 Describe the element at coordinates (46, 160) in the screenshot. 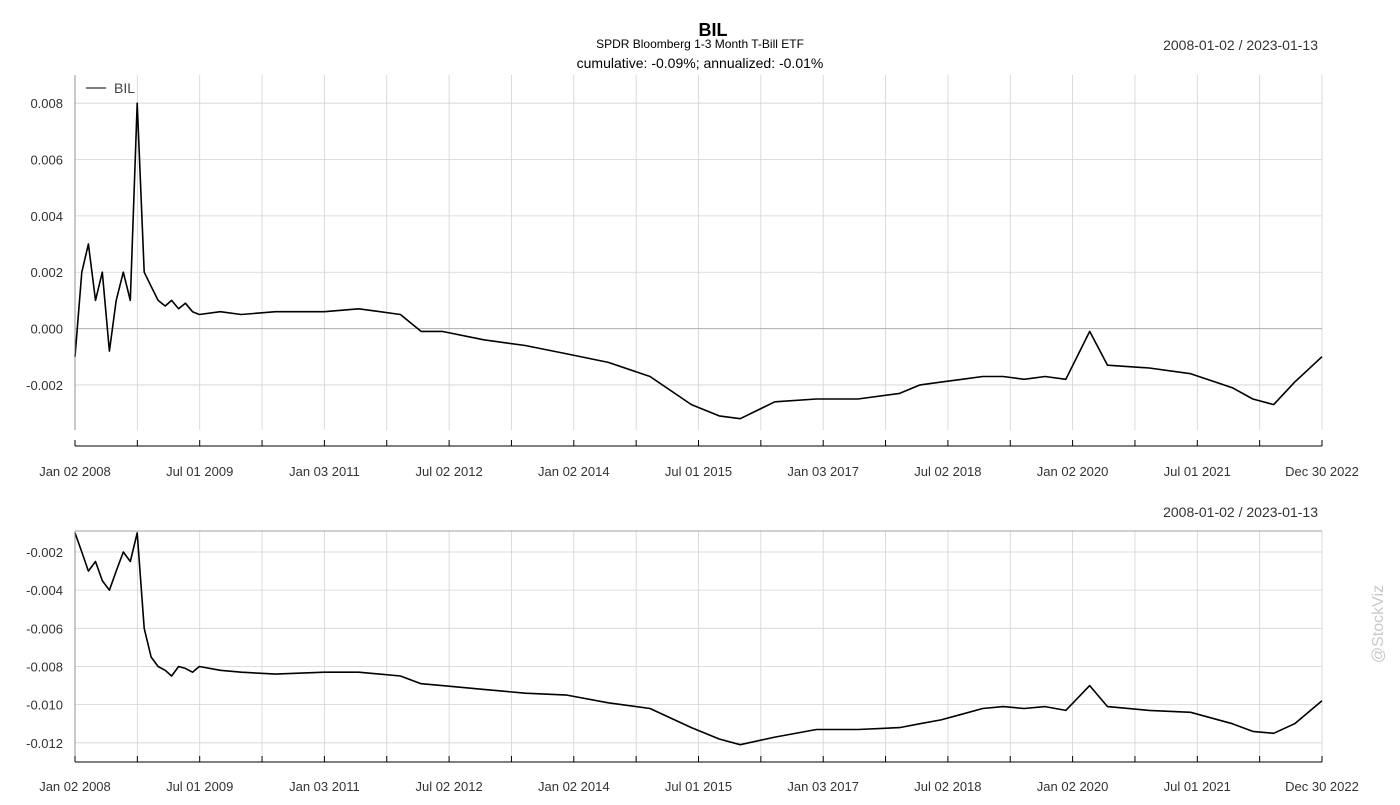

I see `y-tick-label: 0.006` at that location.